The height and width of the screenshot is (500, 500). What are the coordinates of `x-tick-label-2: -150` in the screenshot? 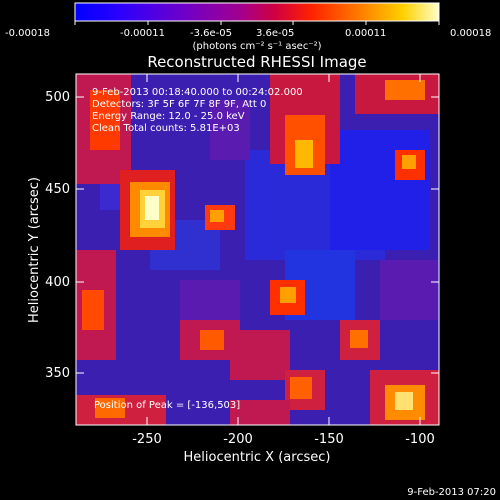 It's located at (329, 439).